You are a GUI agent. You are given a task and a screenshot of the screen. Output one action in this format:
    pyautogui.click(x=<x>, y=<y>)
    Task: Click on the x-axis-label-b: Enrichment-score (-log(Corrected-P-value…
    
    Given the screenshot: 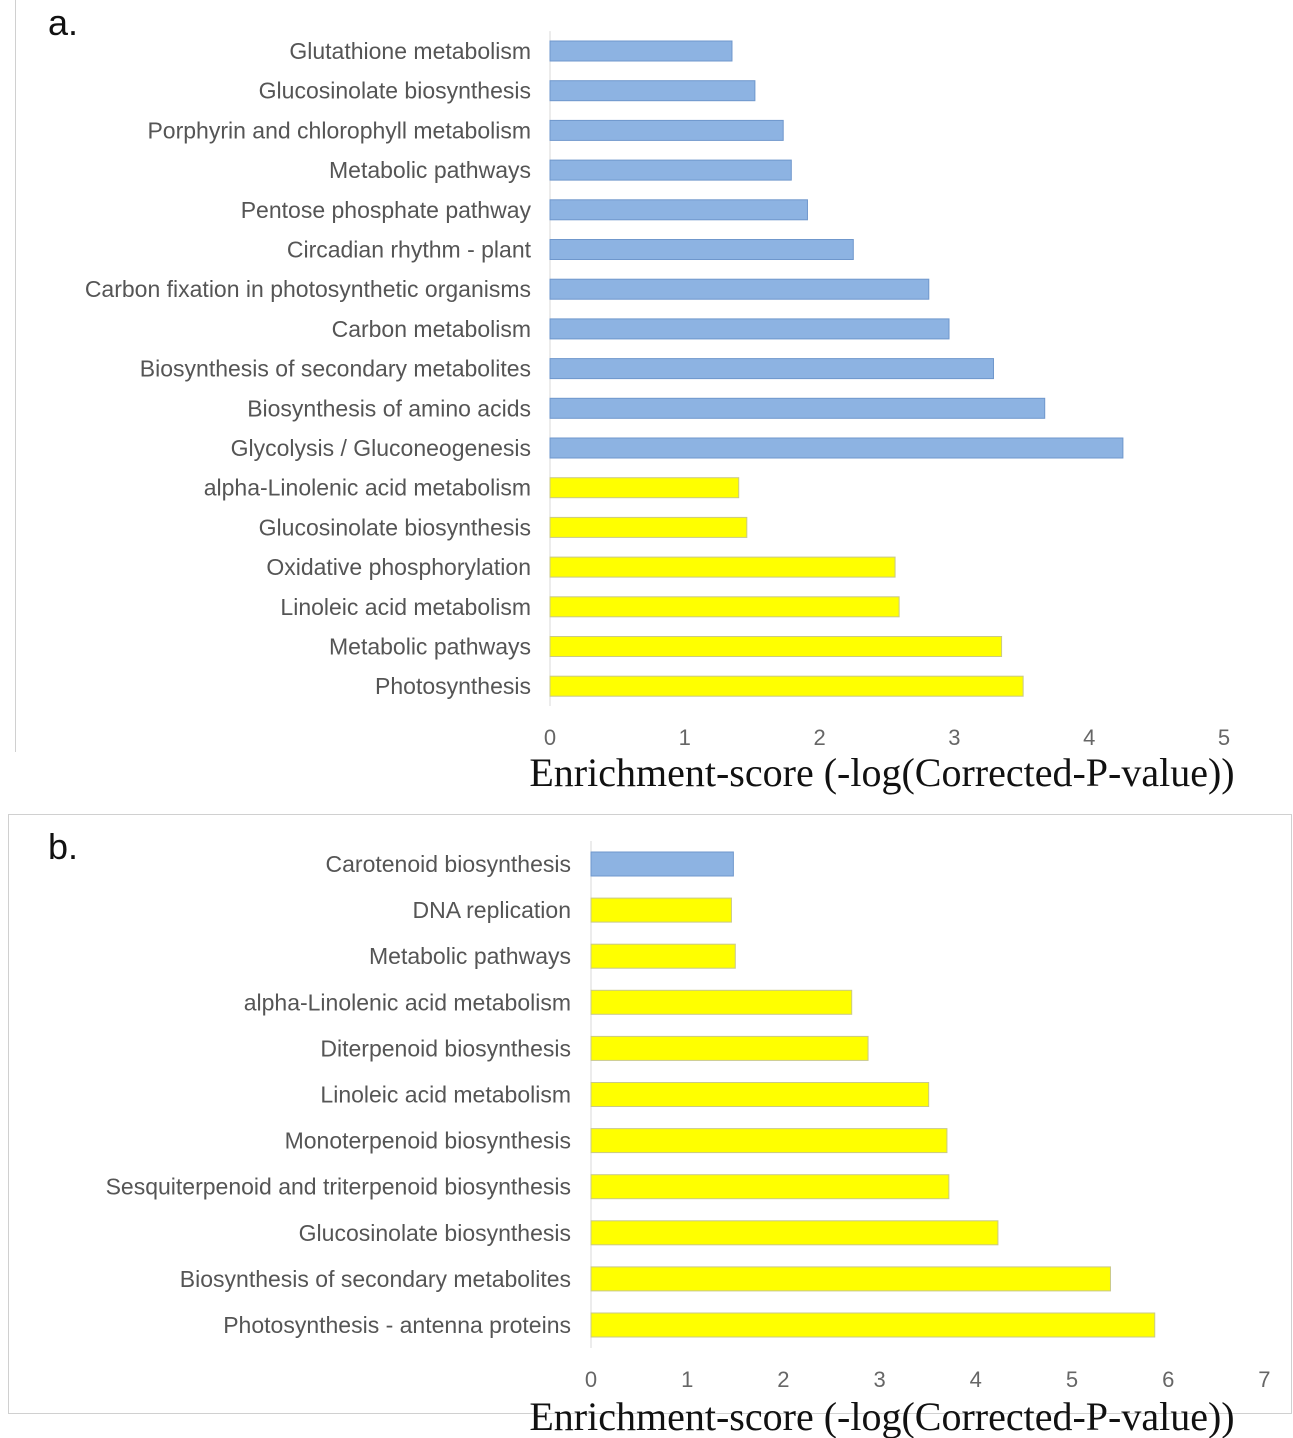 What is the action you would take?
    pyautogui.click(x=881, y=1416)
    